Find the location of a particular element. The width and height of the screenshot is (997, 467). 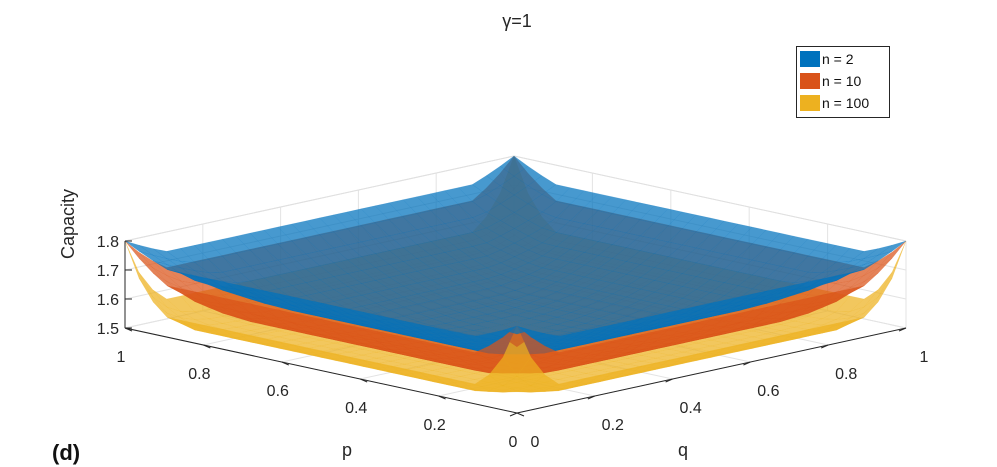

q-tick-label: 1 is located at coordinates (924, 357).